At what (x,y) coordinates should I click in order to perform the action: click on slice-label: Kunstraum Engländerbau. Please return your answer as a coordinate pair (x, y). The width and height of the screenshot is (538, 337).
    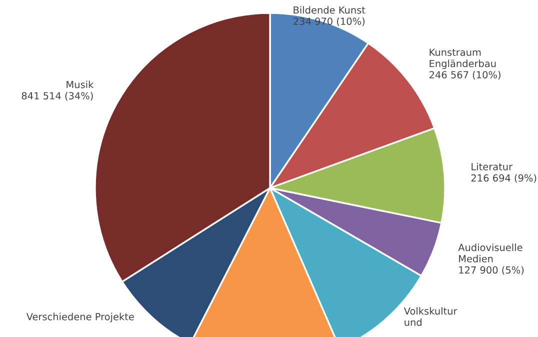
    Looking at the image, I should click on (463, 59).